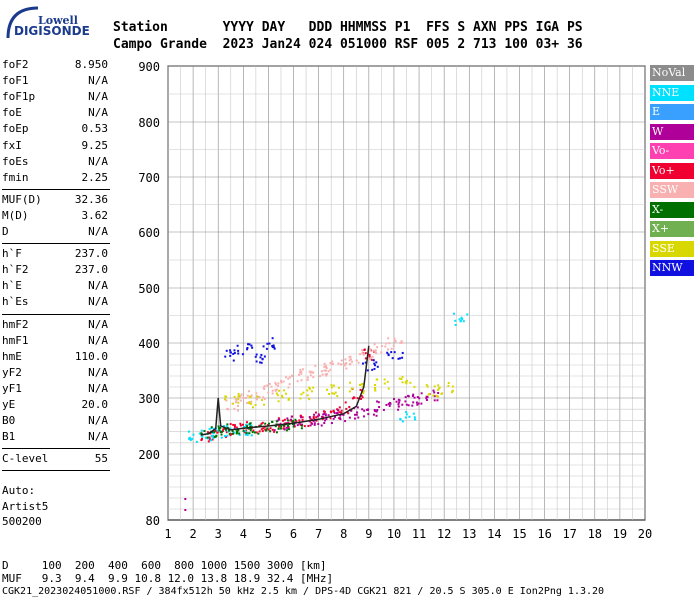 The image size is (700, 611). Describe the element at coordinates (55, 82) in the screenshot. I see `param-row: foF1 N/A` at that location.